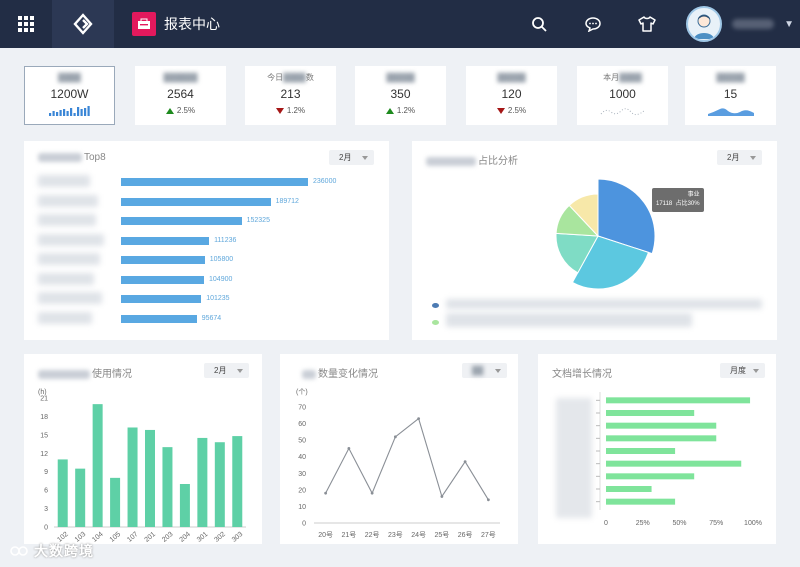  I want to click on x-tick-label: 75%, so click(716, 523).